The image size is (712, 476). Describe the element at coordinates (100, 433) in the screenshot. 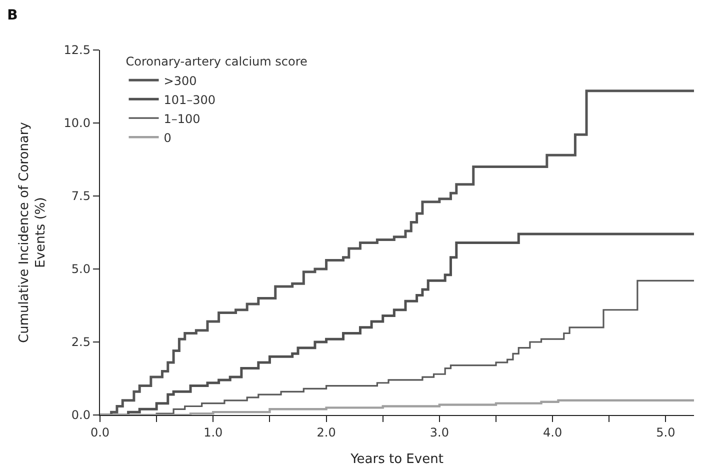

I see `x-tick-label: 0.0` at that location.